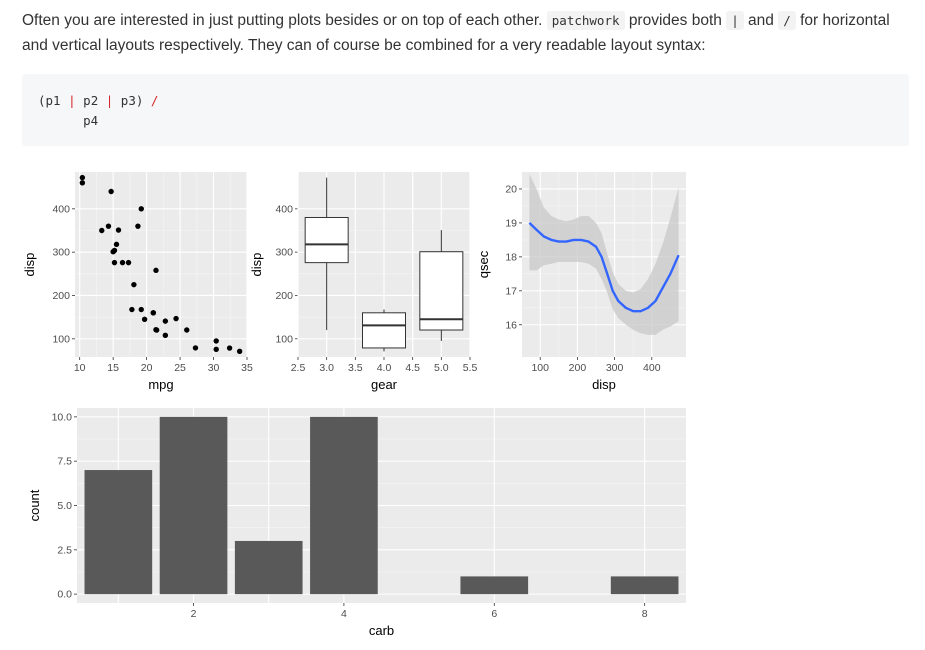  Describe the element at coordinates (344, 614) in the screenshot. I see `chart4-xtick-label: 4` at that location.